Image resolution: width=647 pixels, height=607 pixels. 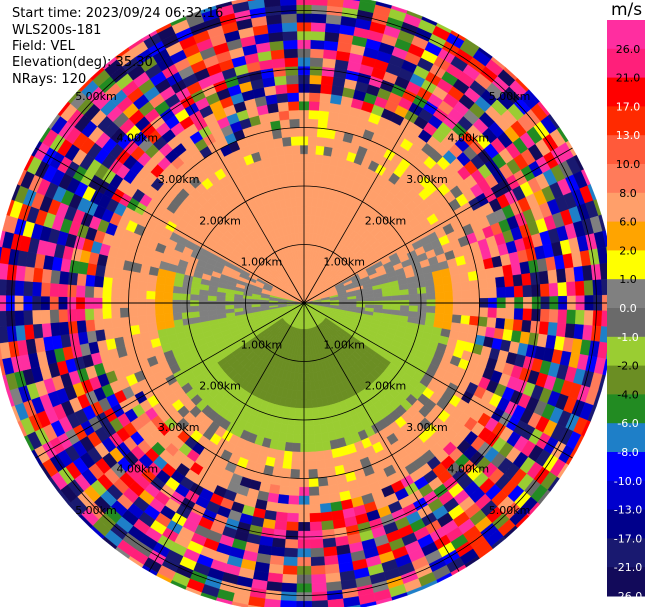 What do you see at coordinates (49, 79) in the screenshot?
I see `nrays-label: NRays: 120` at bounding box center [49, 79].